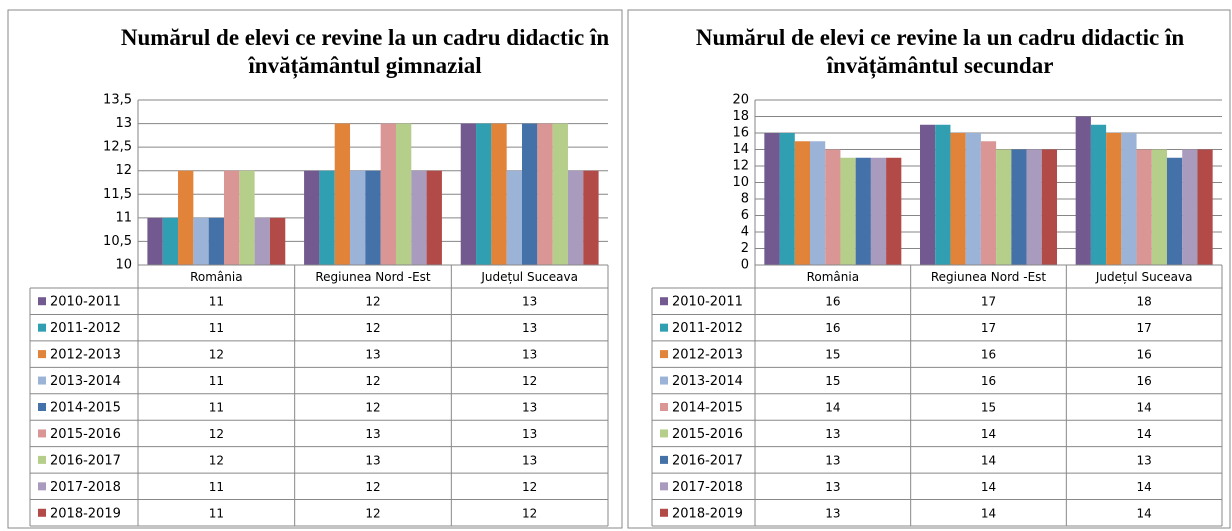 The height and width of the screenshot is (531, 1232). I want to click on y-tick-label: 10, so click(123, 265).